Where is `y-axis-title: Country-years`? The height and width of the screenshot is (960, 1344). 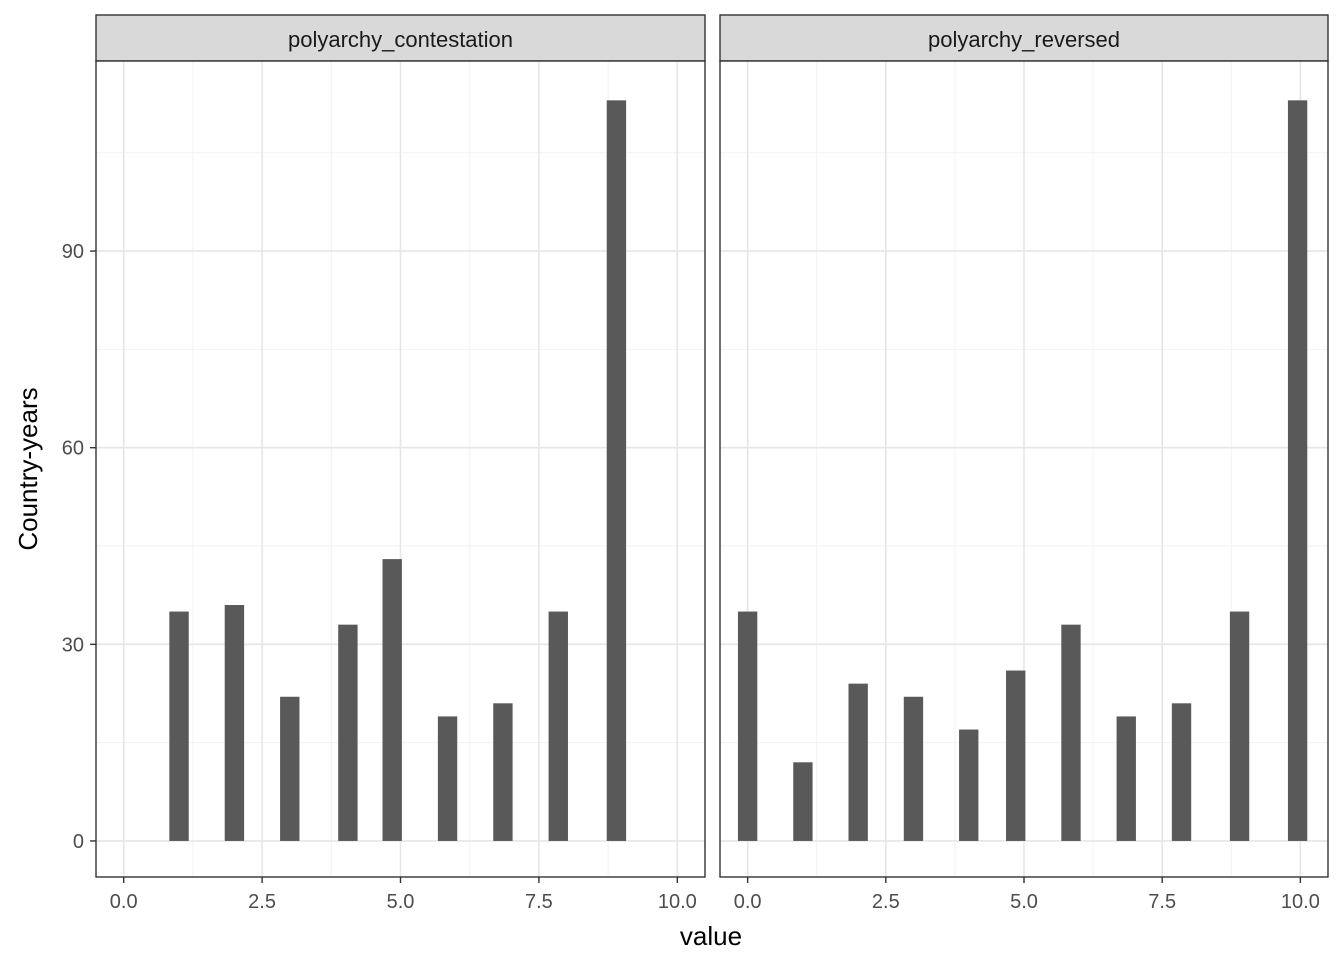 y-axis-title: Country-years is located at coordinates (28, 468).